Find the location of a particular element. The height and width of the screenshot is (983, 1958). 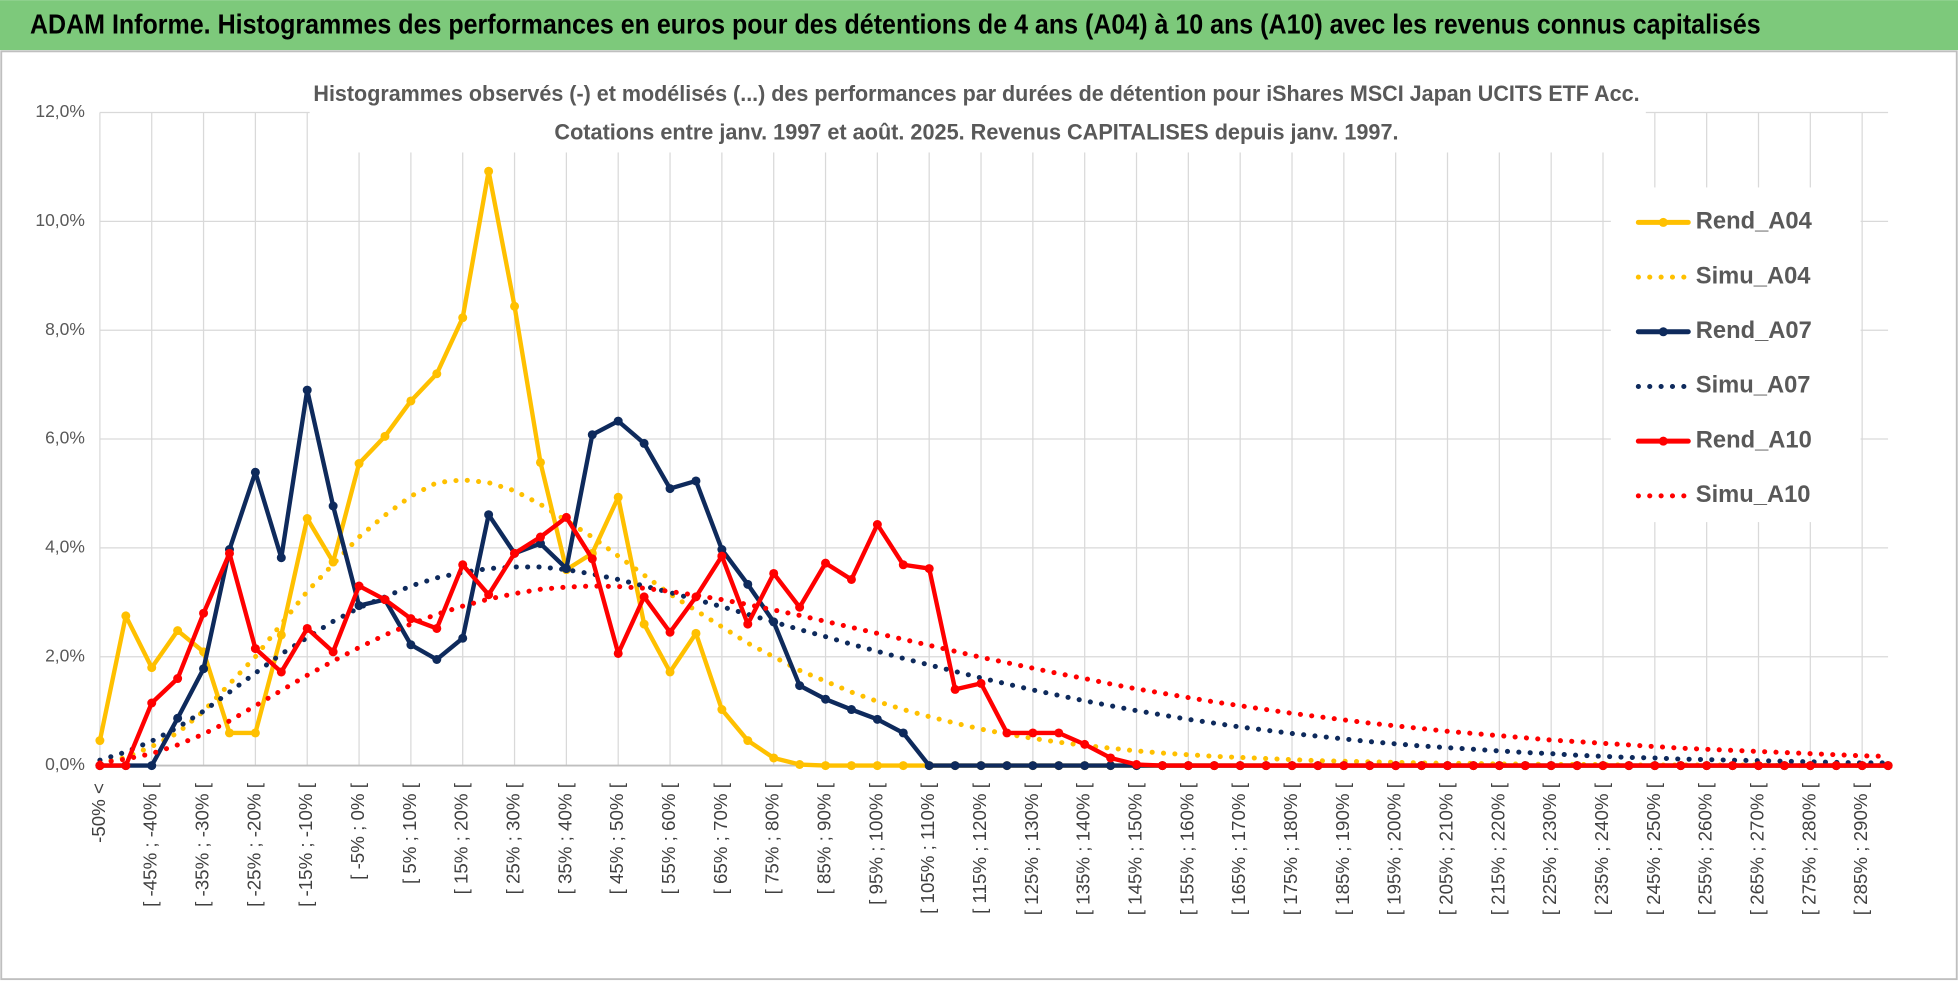

y-tick-label: 6,0% is located at coordinates (65, 438).